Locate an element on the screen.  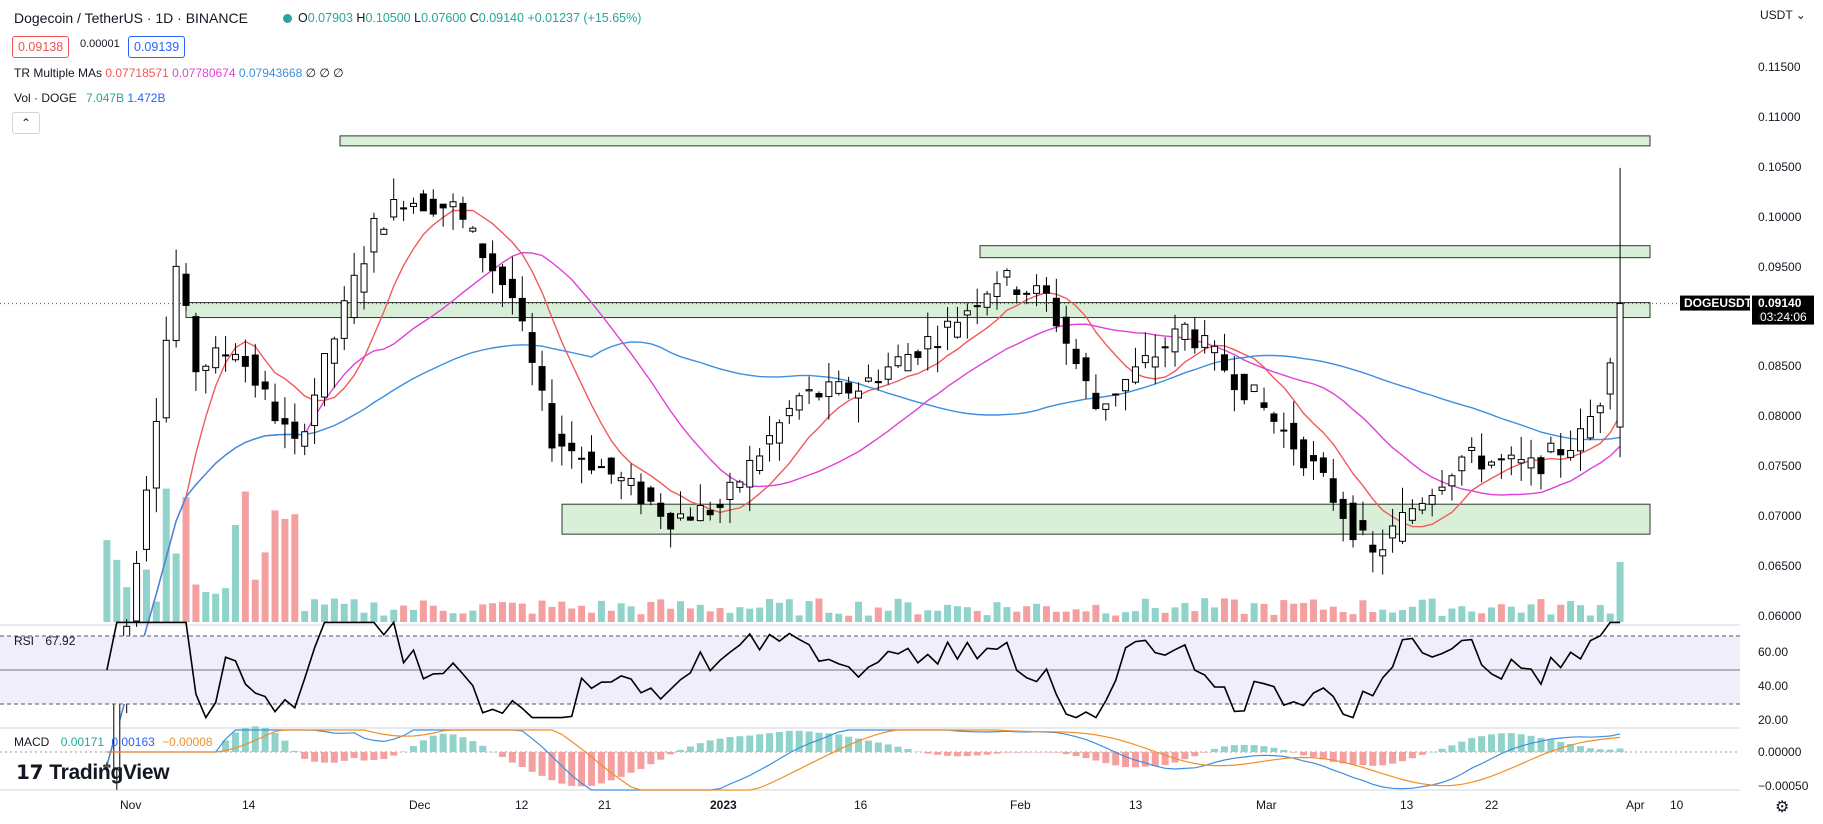
price-tick-label: 0.10500 is located at coordinates (1780, 166).